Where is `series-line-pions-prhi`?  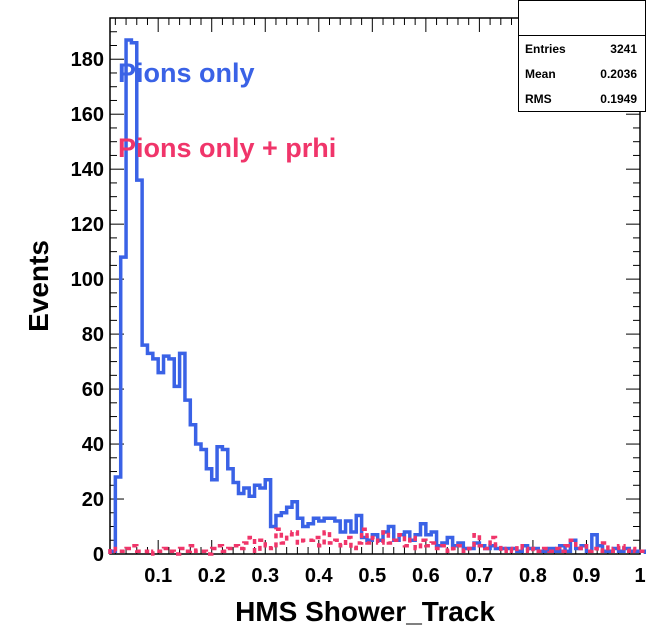 series-line-pions-prhi is located at coordinates (377, 541).